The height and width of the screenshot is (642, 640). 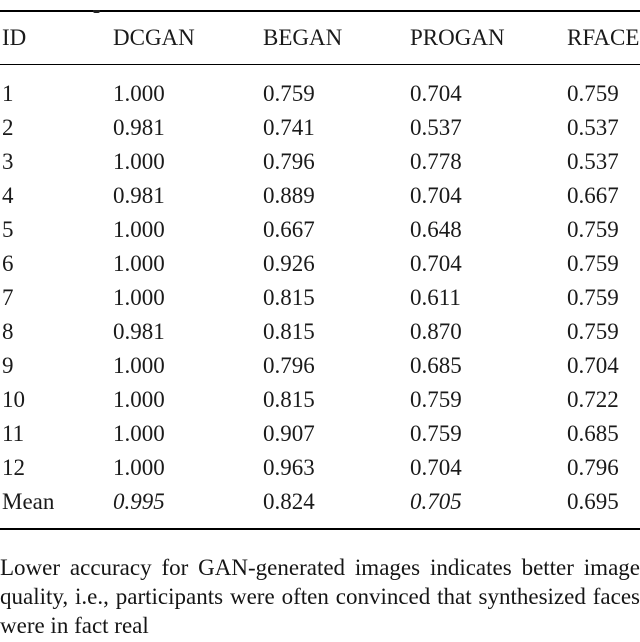 I want to click on table-row: 3 1.000 0.796 0.778 0.537, so click(x=320, y=162).